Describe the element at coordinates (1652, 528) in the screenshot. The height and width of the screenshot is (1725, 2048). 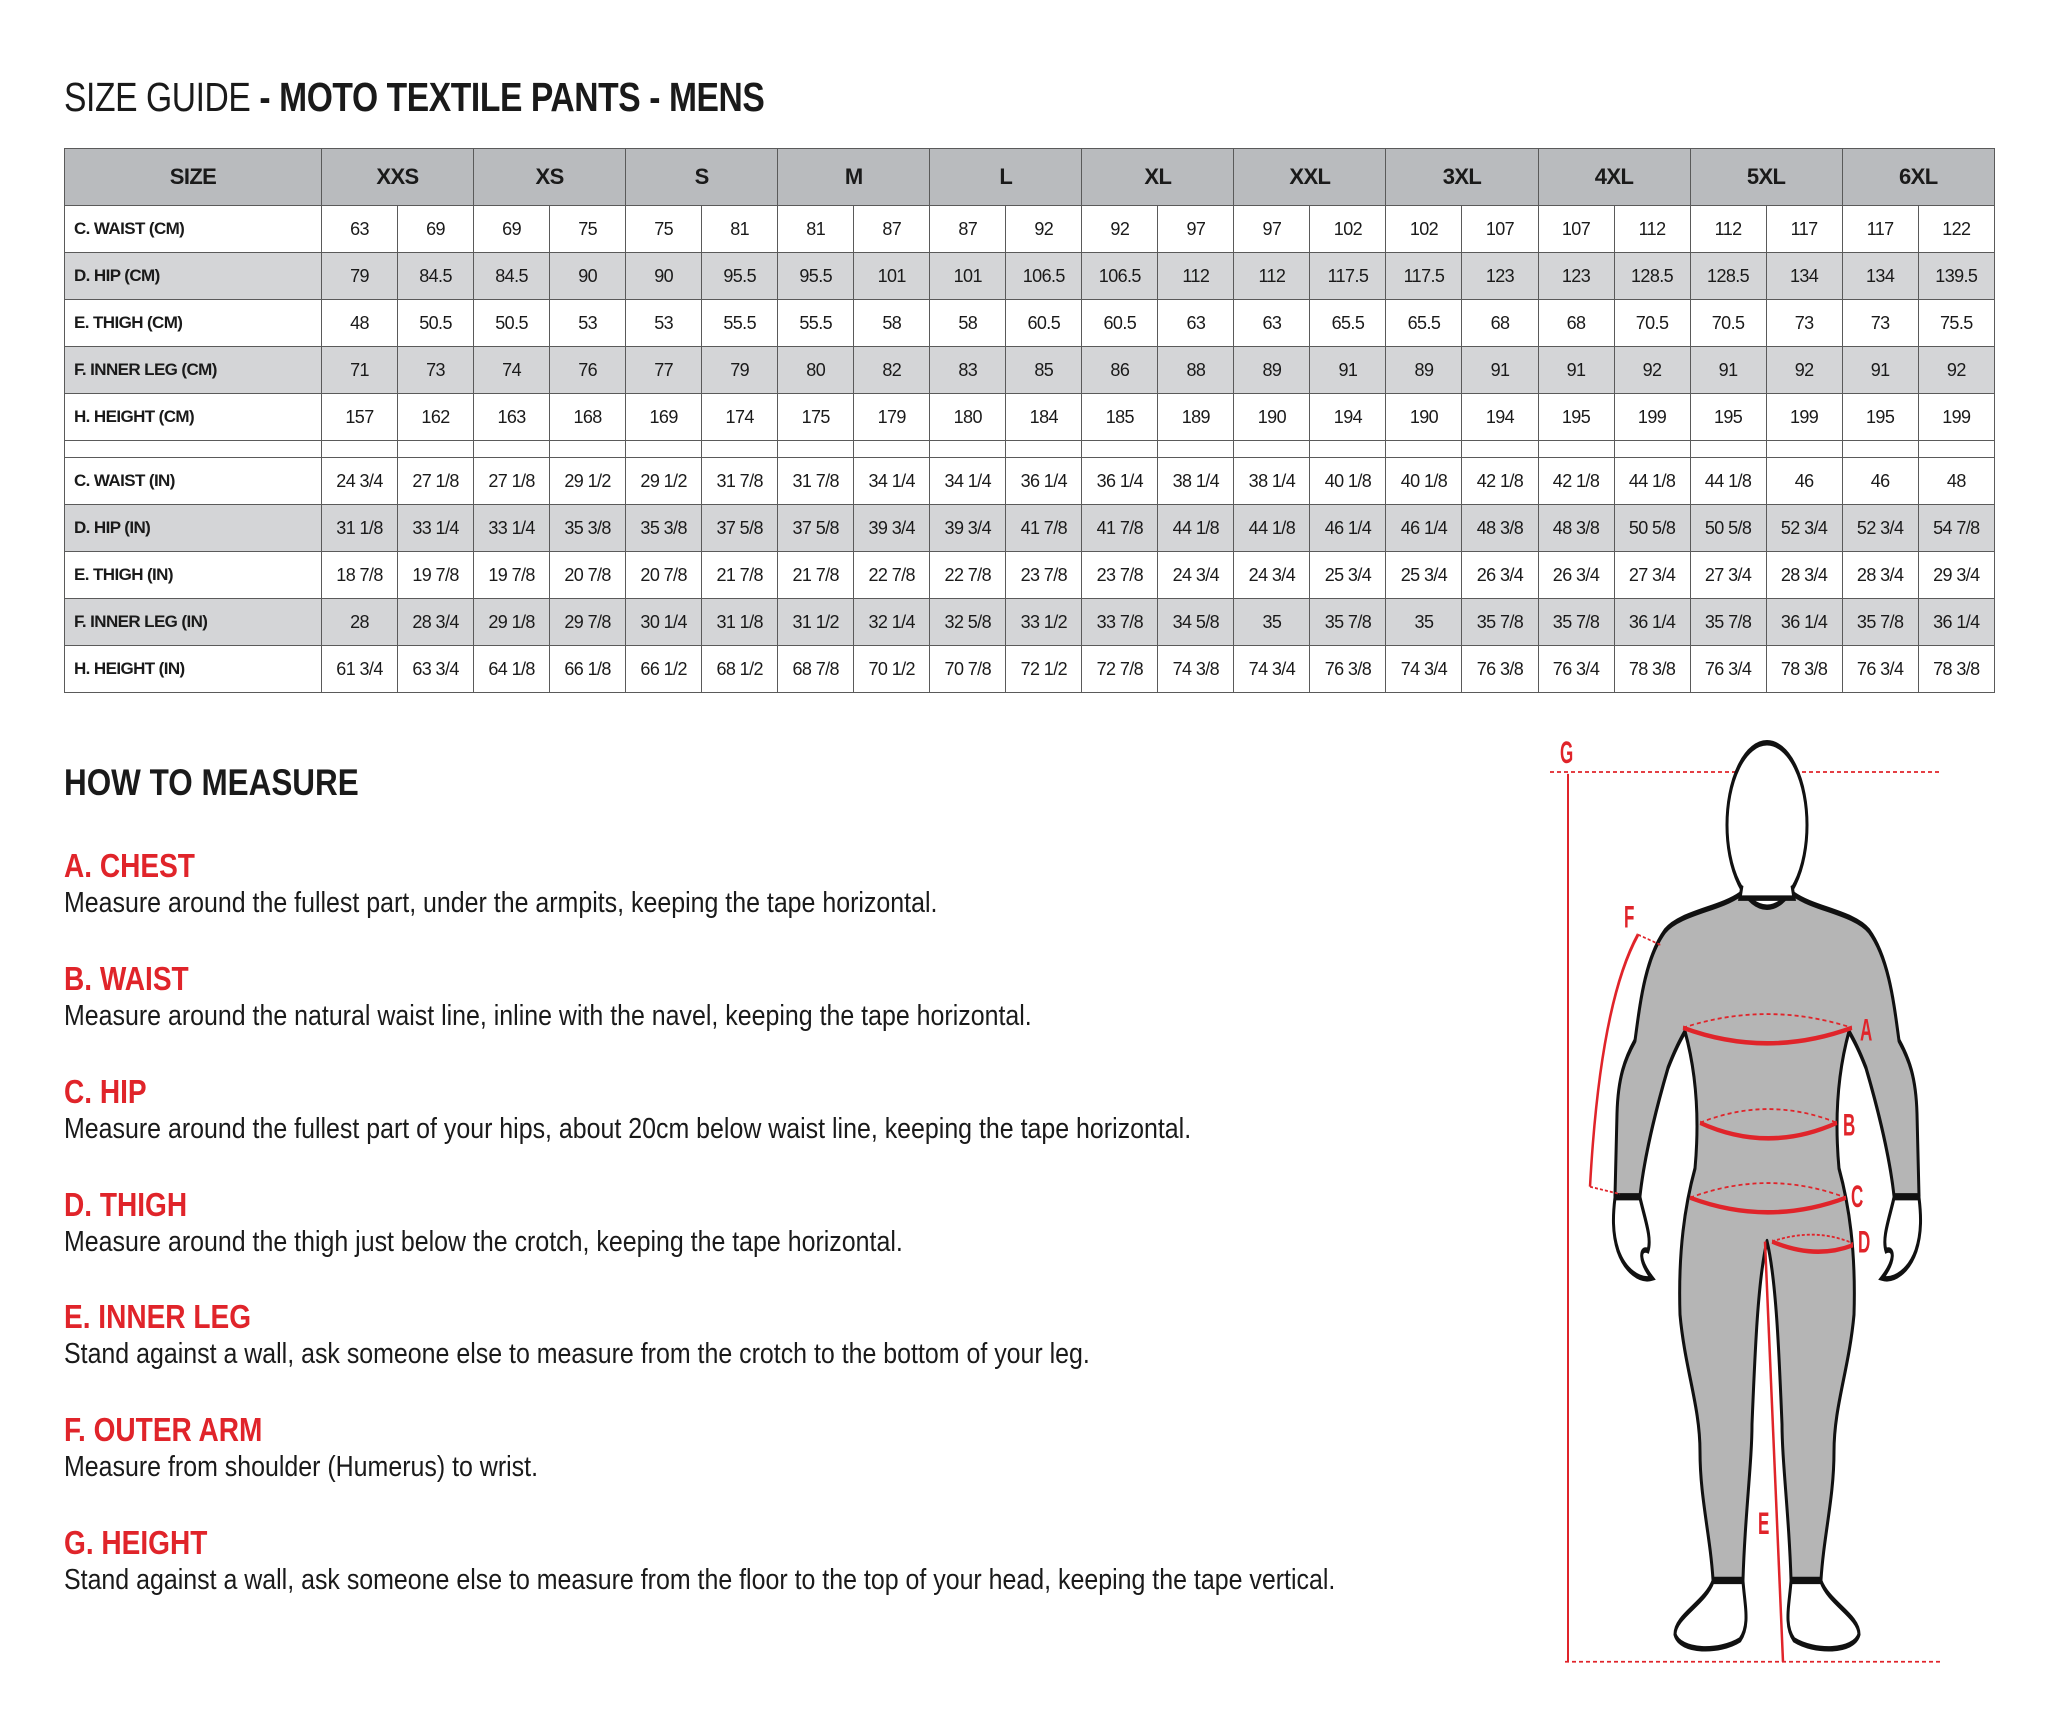
I see `table-cell: 50 5/8` at that location.